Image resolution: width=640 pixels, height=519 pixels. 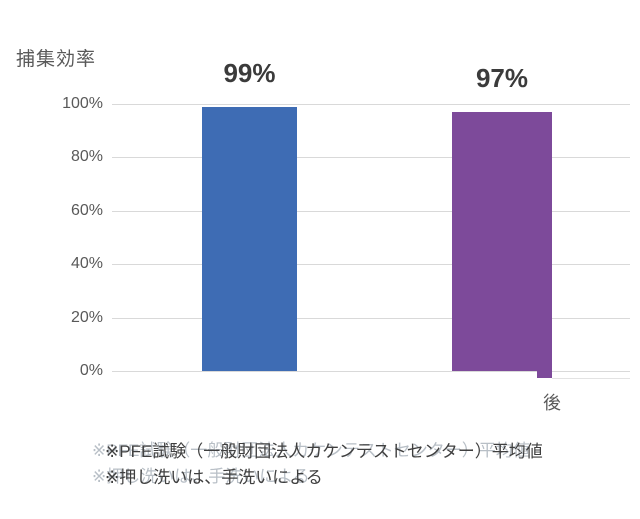 I want to click on footnote-pfe-ghost: ※PFE試験（一般財団法人カケンテストセンター）平均値, so click(x=311, y=450).